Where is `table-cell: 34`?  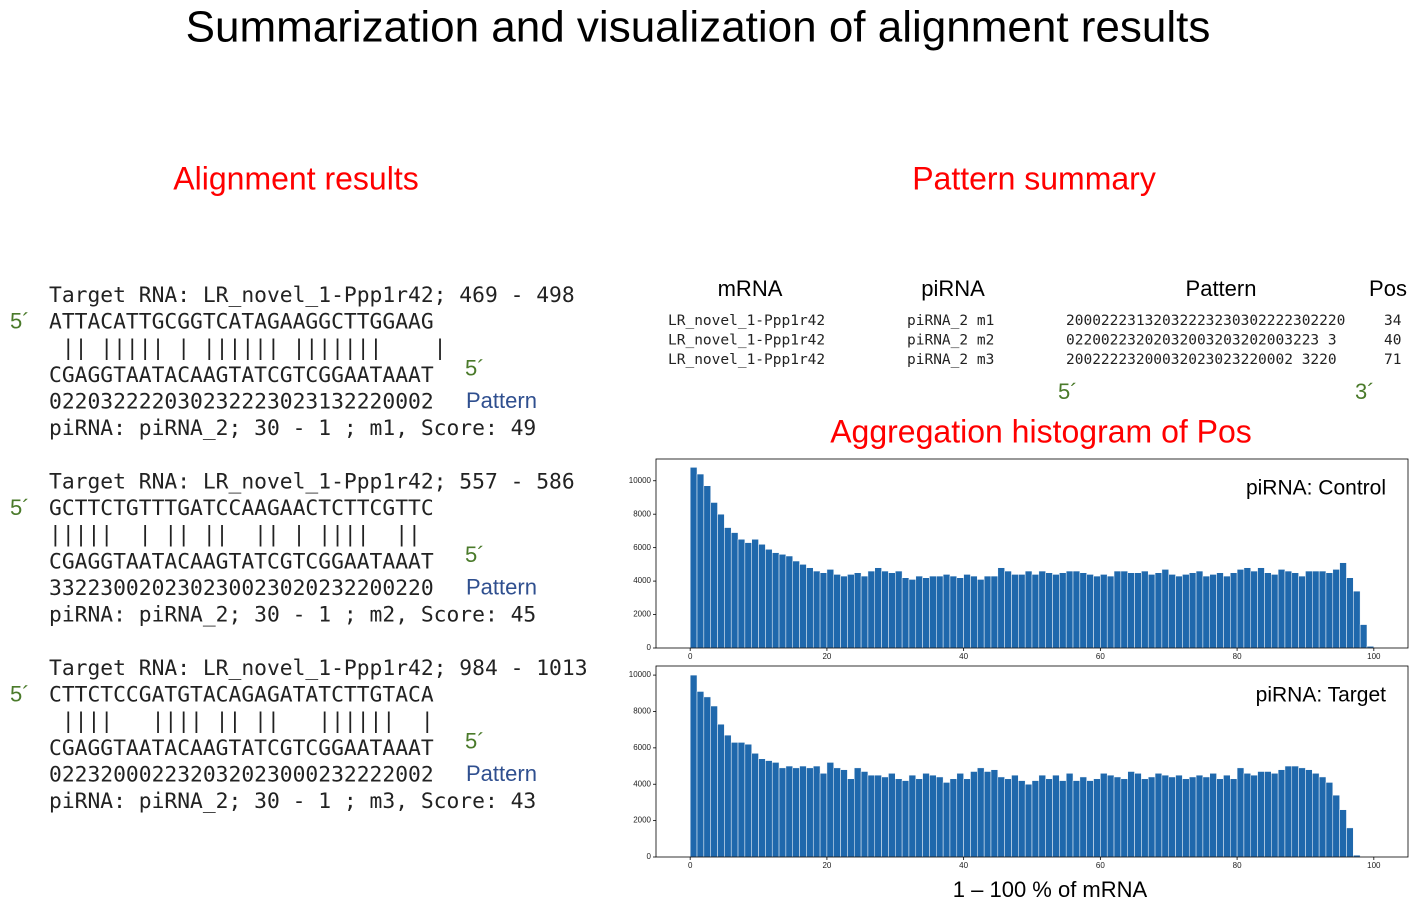
table-cell: 34 is located at coordinates (1393, 321).